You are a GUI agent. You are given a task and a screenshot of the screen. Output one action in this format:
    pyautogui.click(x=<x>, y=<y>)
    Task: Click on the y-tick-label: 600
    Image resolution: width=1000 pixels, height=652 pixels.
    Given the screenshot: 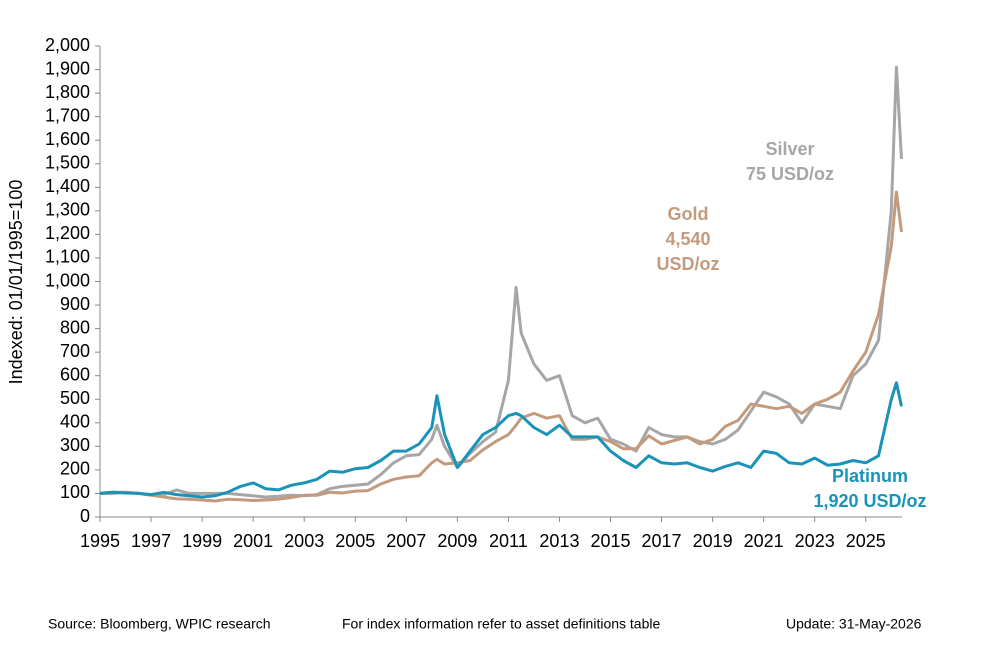 What is the action you would take?
    pyautogui.click(x=75, y=374)
    